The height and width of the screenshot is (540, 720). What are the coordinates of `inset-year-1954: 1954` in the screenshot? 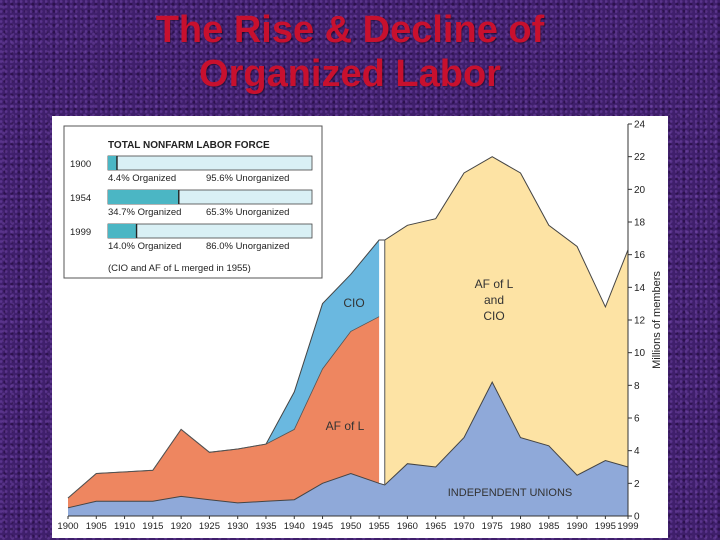 It's located at (80, 198).